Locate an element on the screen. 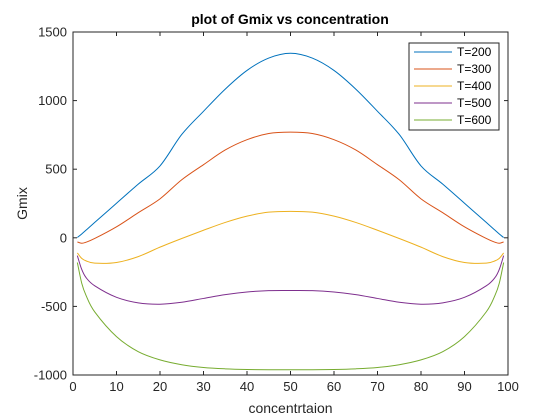 This screenshot has width=560, height=420. y-tick-label: 1500 is located at coordinates (52, 32).